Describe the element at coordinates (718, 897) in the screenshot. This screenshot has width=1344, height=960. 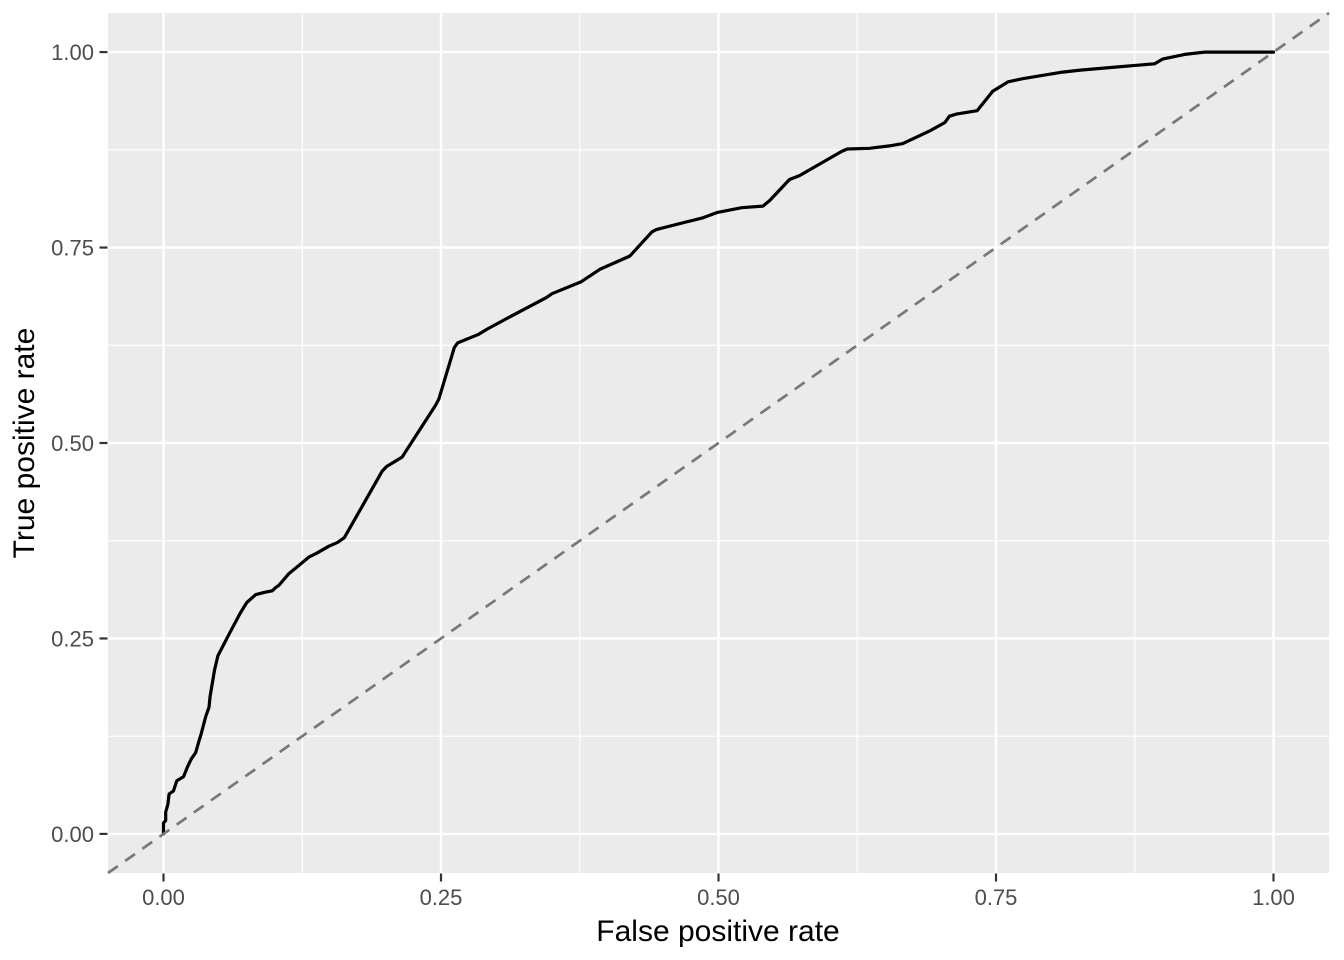
I see `x-tick-label: 0.50` at that location.